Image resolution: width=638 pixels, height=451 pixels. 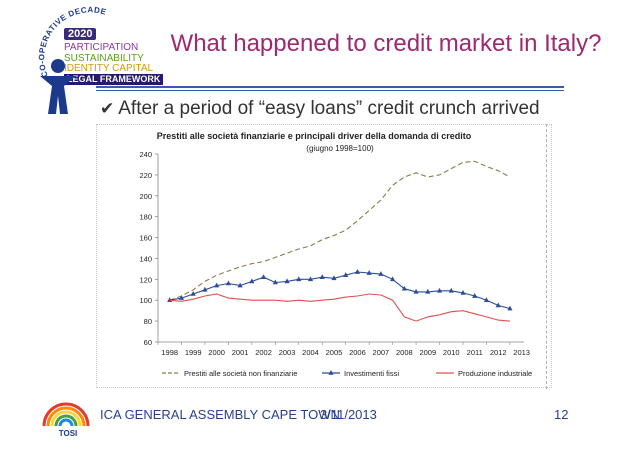 What do you see at coordinates (240, 373) in the screenshot?
I see `legend-label: Prestiti alle società non finanziarie` at bounding box center [240, 373].